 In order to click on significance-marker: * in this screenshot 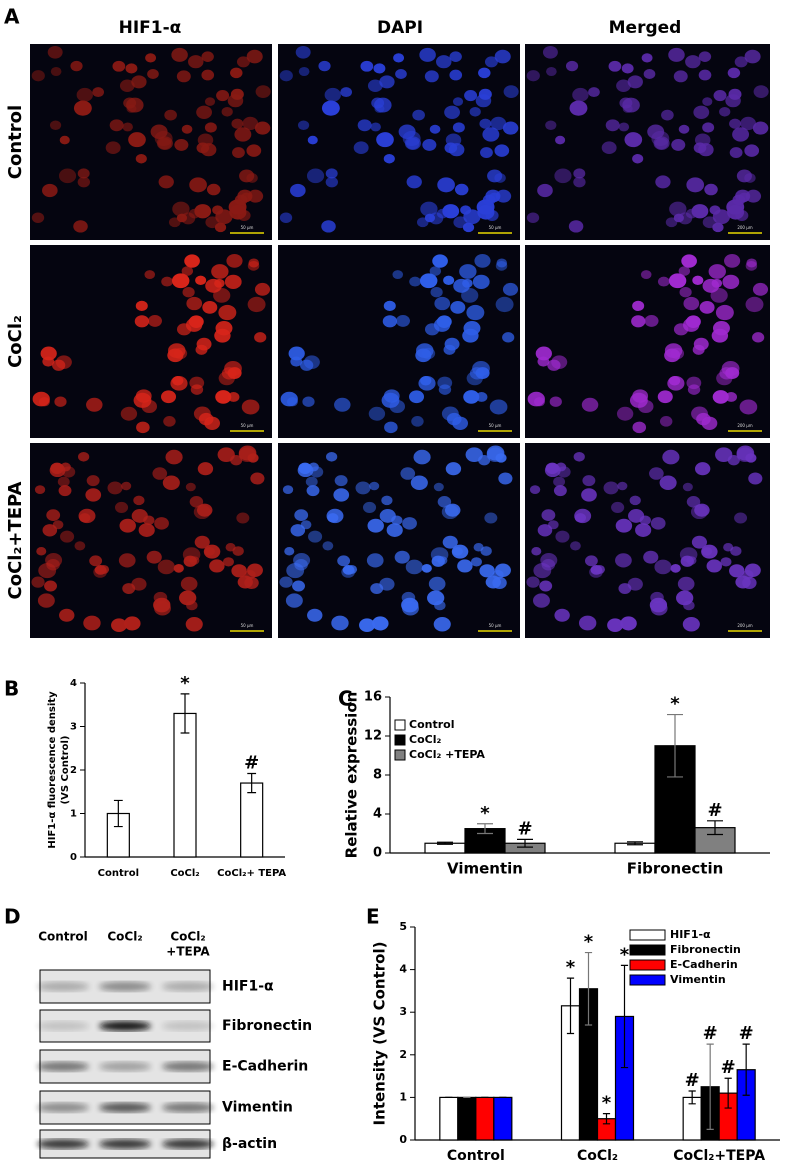, I will do `click(589, 942)`.